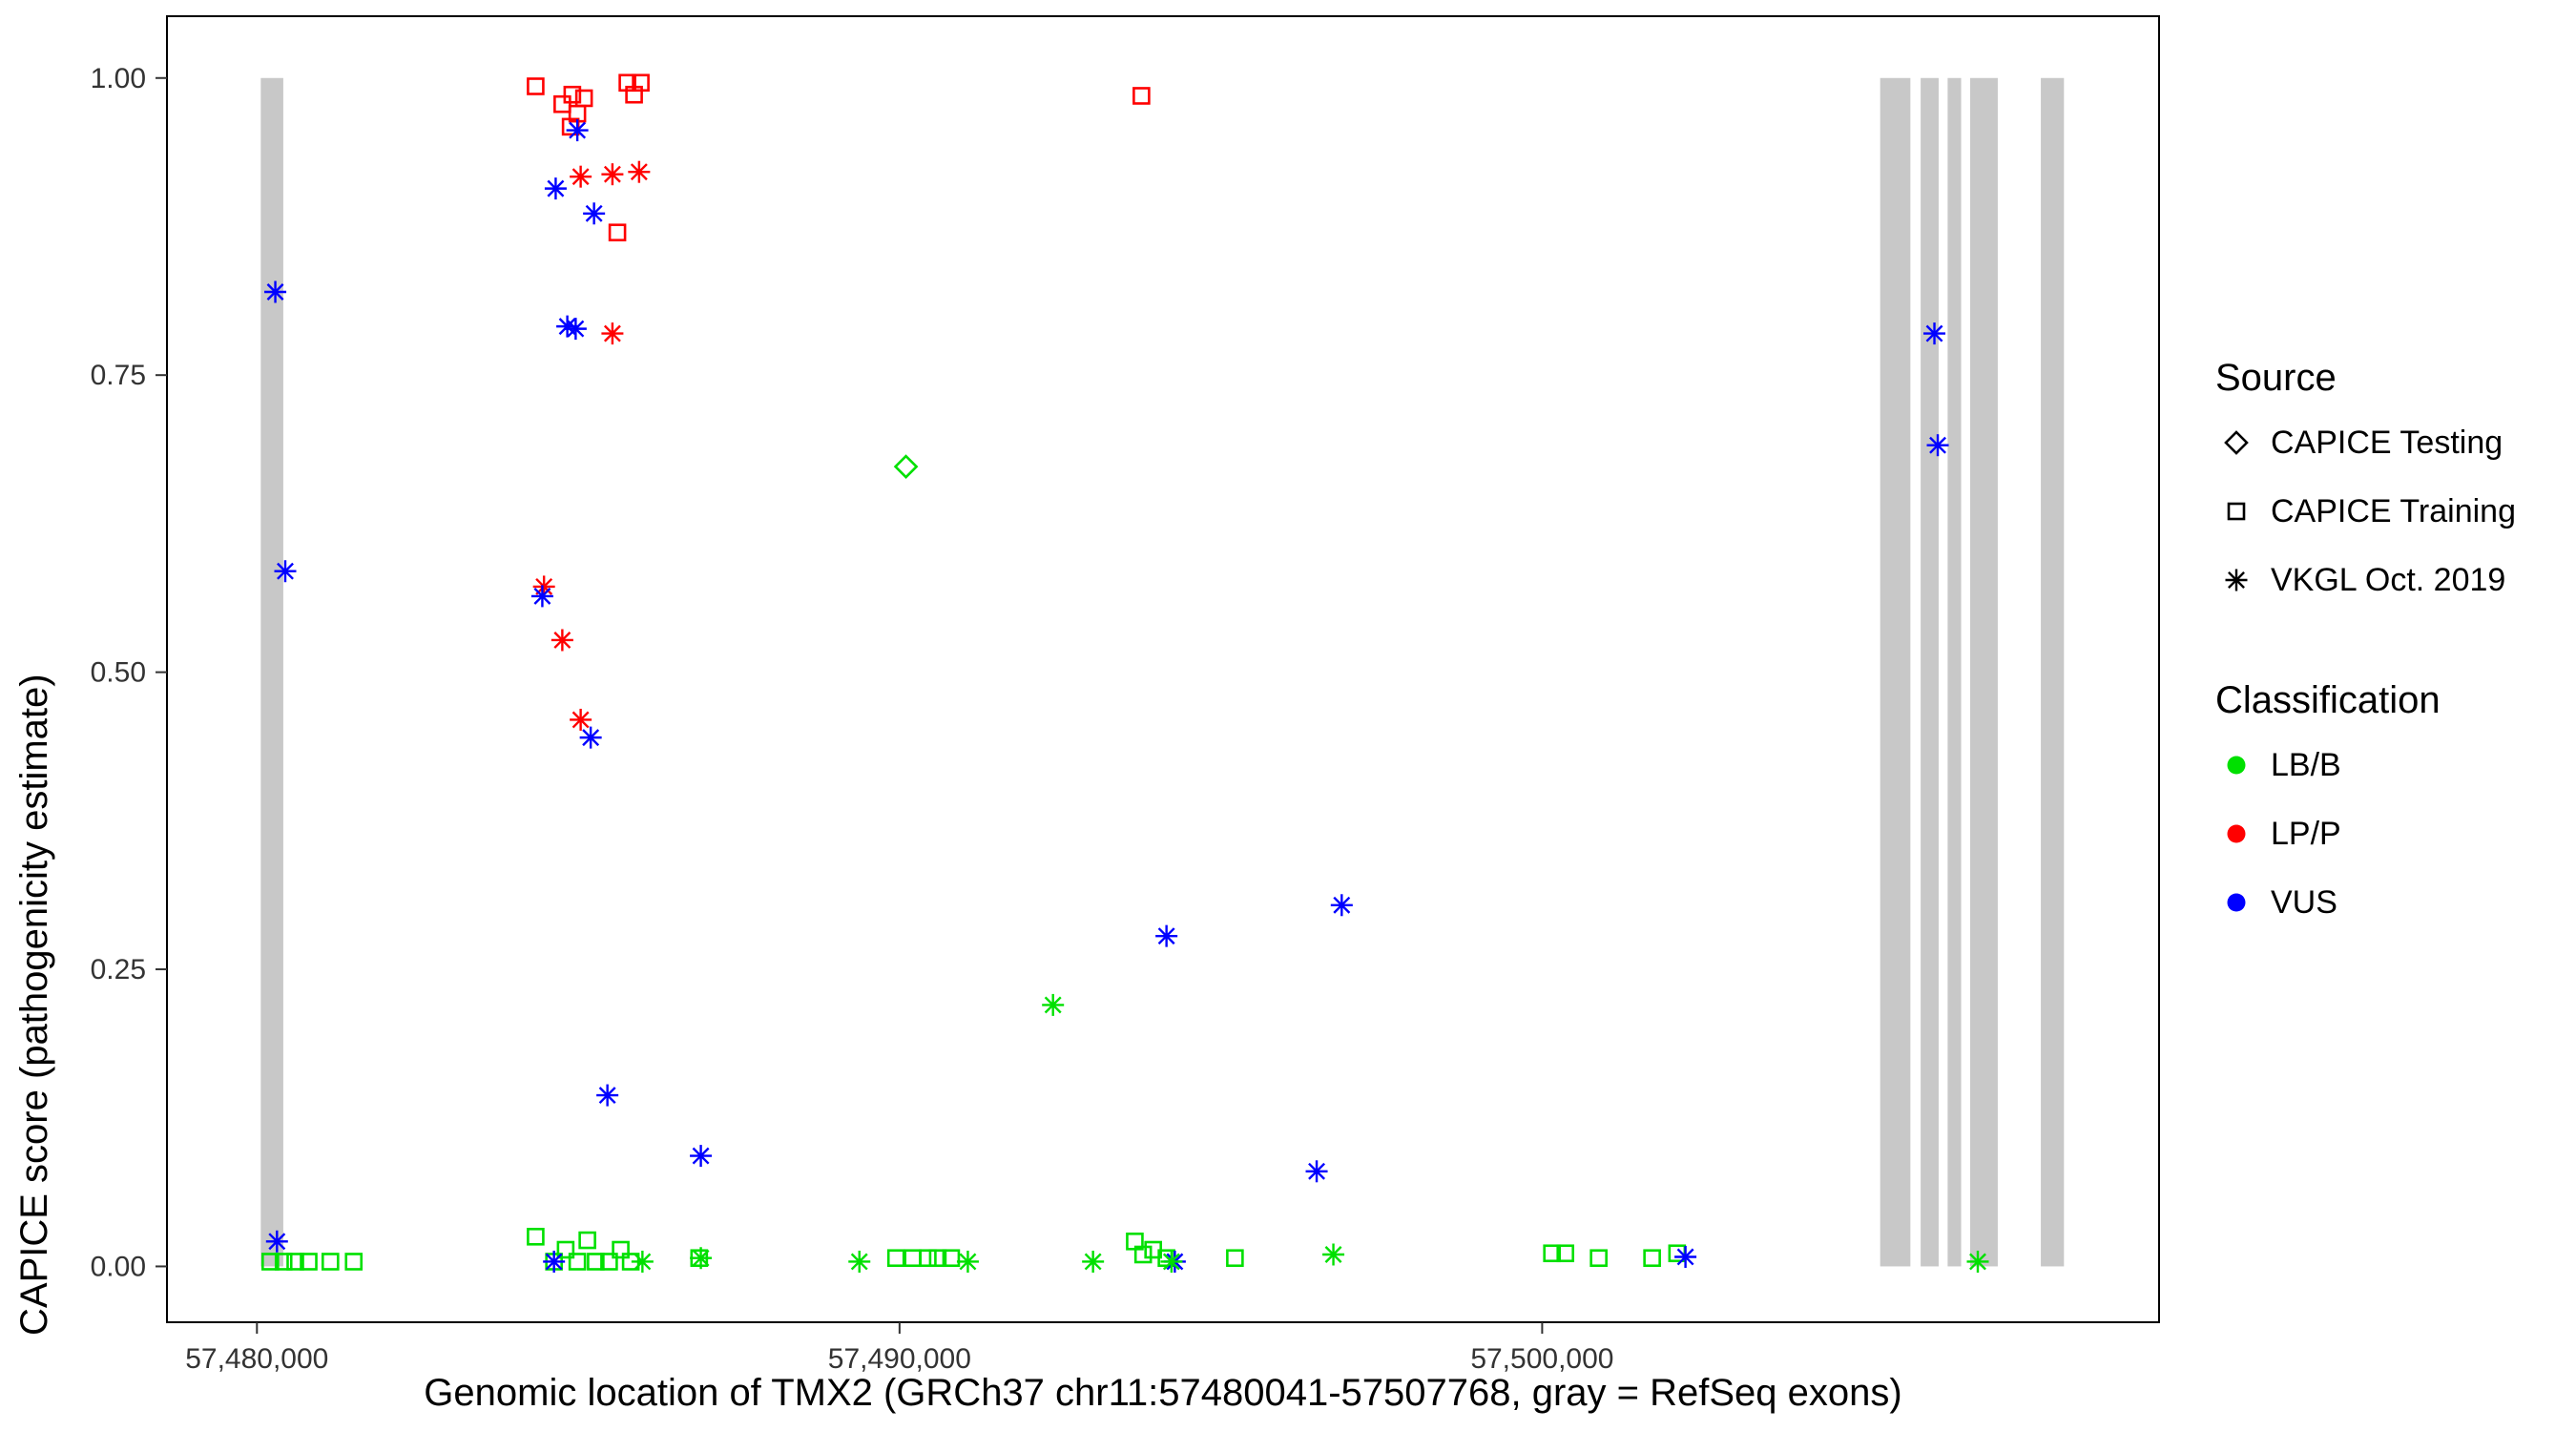  Describe the element at coordinates (2392, 834) in the screenshot. I see `legend-item-lpp: LP/P` at that location.